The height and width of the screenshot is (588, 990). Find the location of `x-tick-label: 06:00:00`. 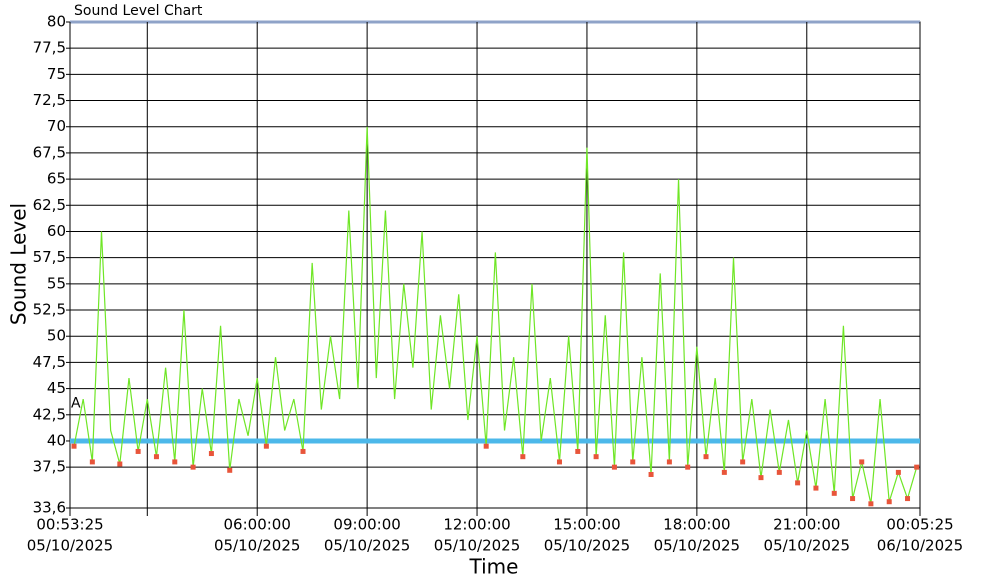

x-tick-label: 06:00:00 is located at coordinates (257, 525).